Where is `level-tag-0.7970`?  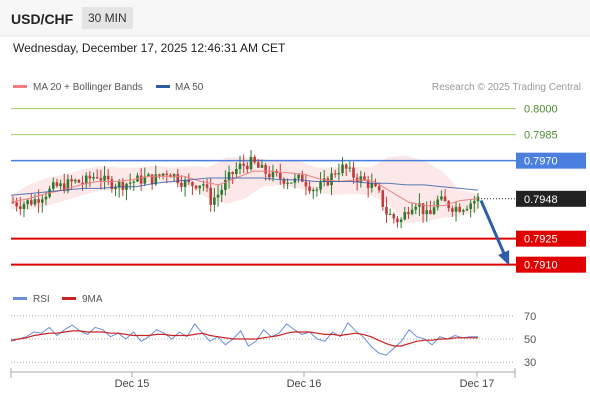
level-tag-0.7970 is located at coordinates (551, 160).